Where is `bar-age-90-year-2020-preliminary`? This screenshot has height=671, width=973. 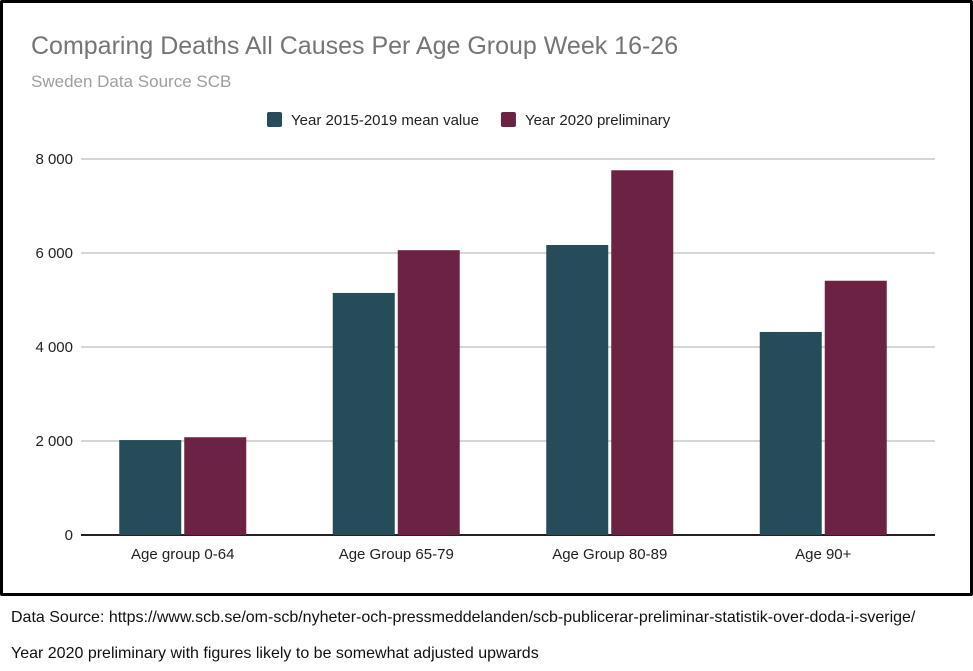
bar-age-90-year-2020-preliminary is located at coordinates (855, 407).